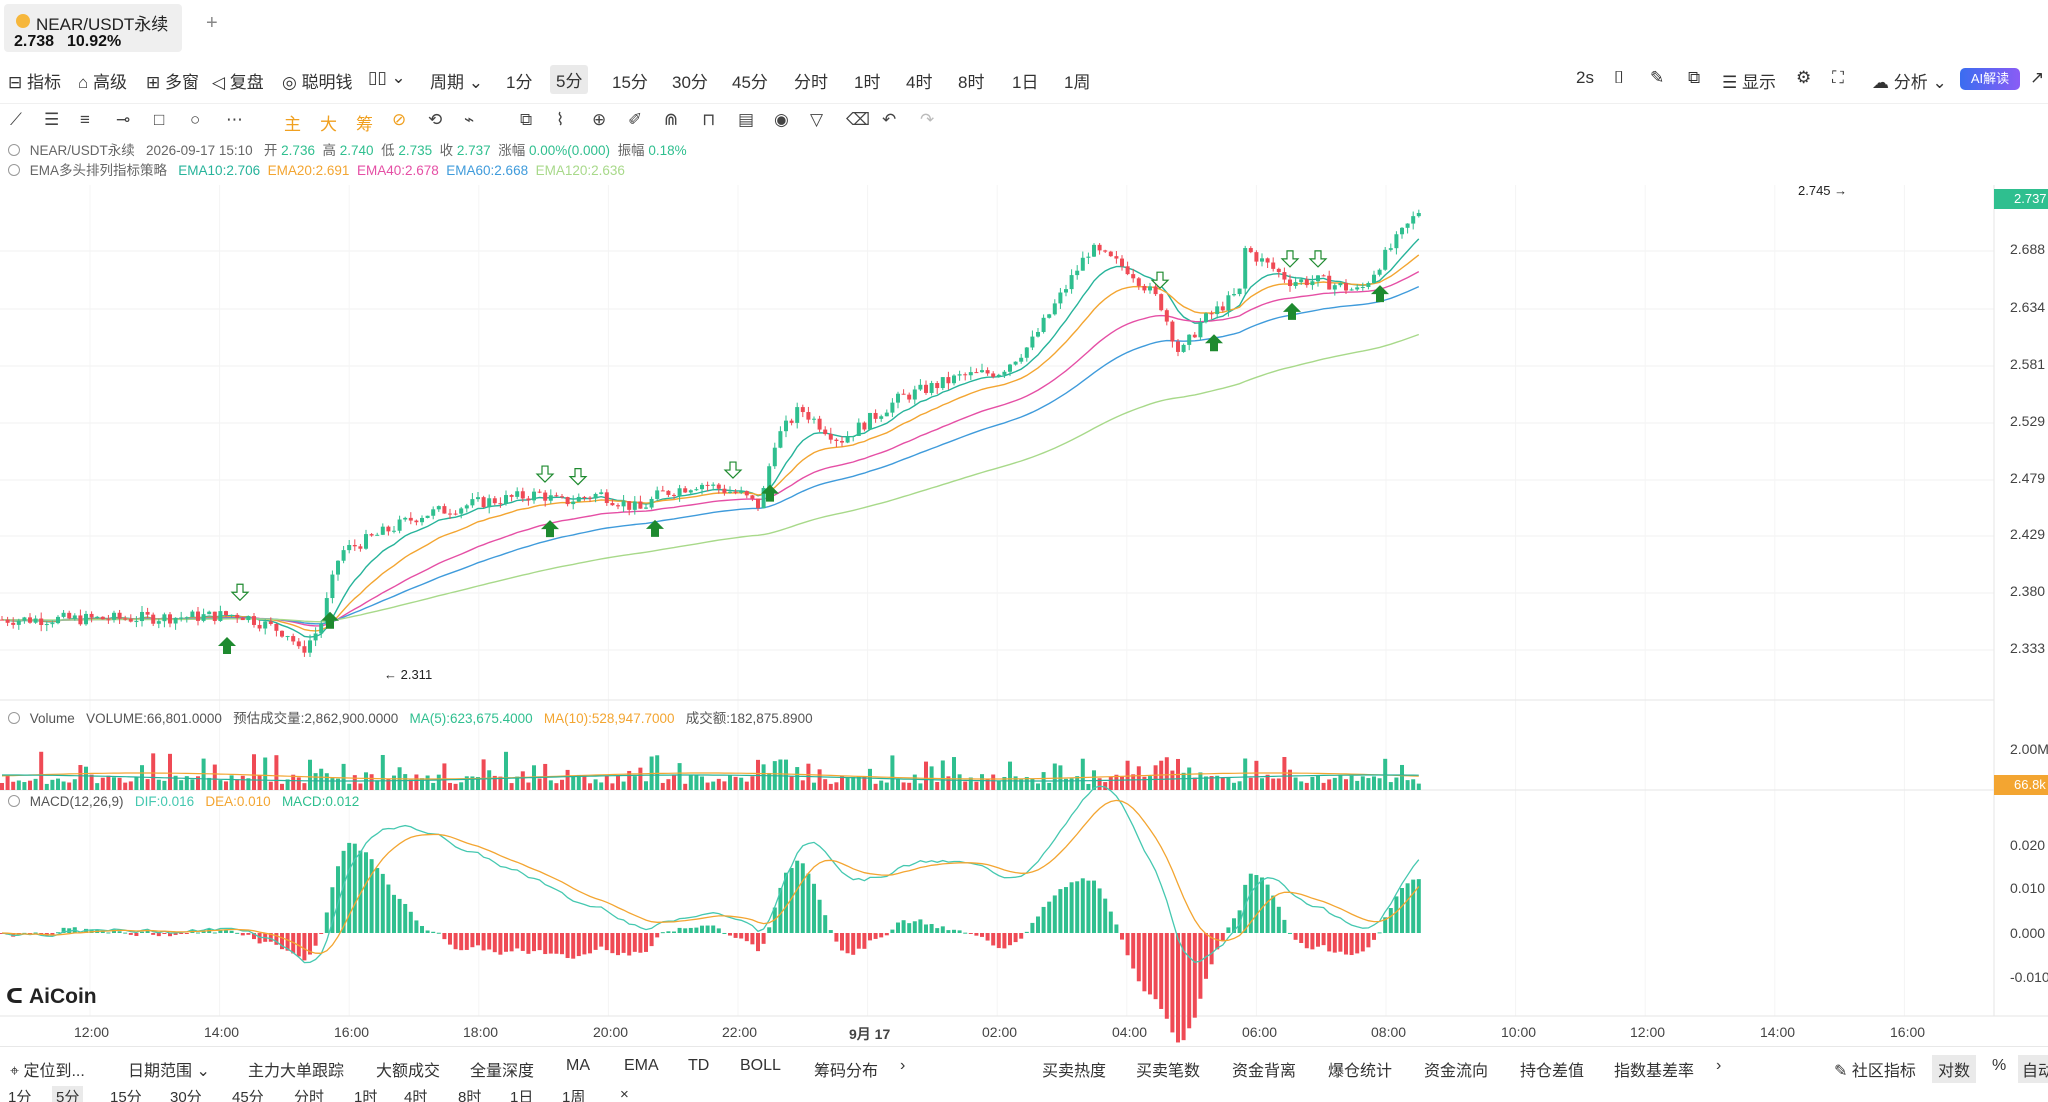  Describe the element at coordinates (811, 82) in the screenshot. I see `interval-timeshare: 分时` at that location.